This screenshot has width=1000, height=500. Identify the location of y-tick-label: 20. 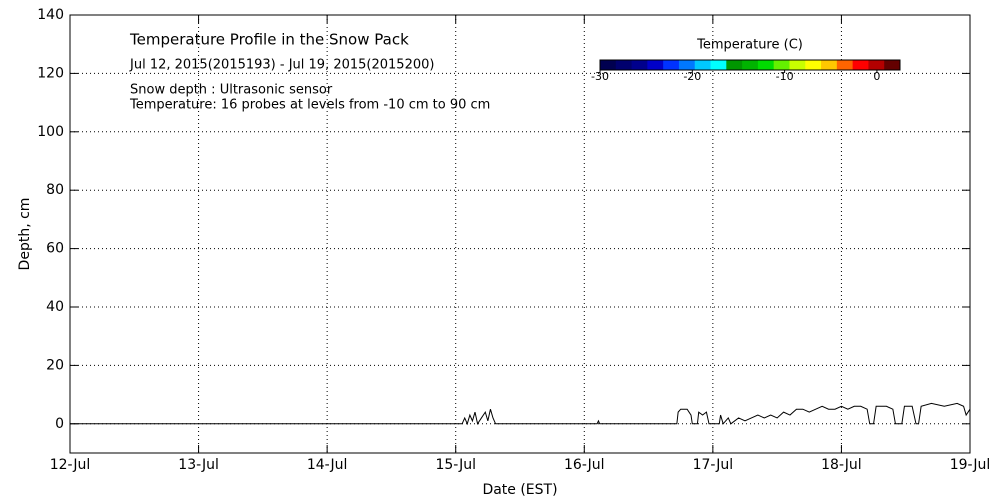
(55, 365).